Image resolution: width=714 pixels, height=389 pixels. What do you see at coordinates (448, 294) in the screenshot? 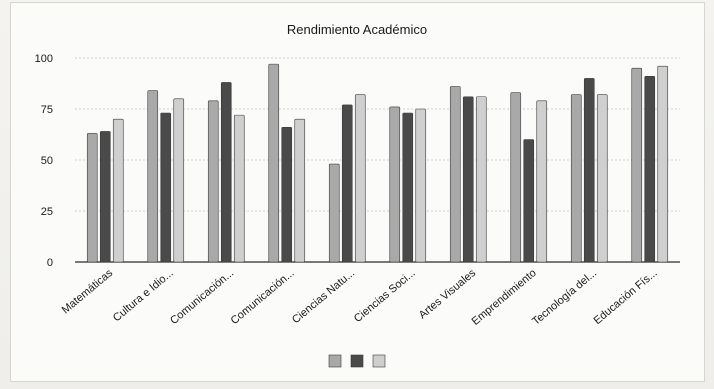
I see `x-tick-label: Artes Visuales` at bounding box center [448, 294].